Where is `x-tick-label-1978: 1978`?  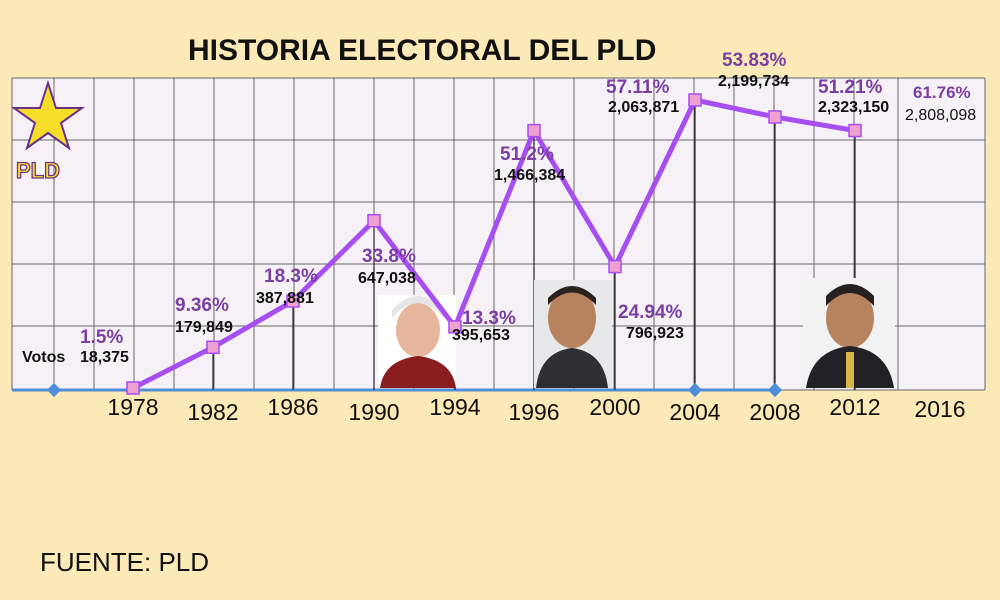 x-tick-label-1978: 1978 is located at coordinates (132, 407).